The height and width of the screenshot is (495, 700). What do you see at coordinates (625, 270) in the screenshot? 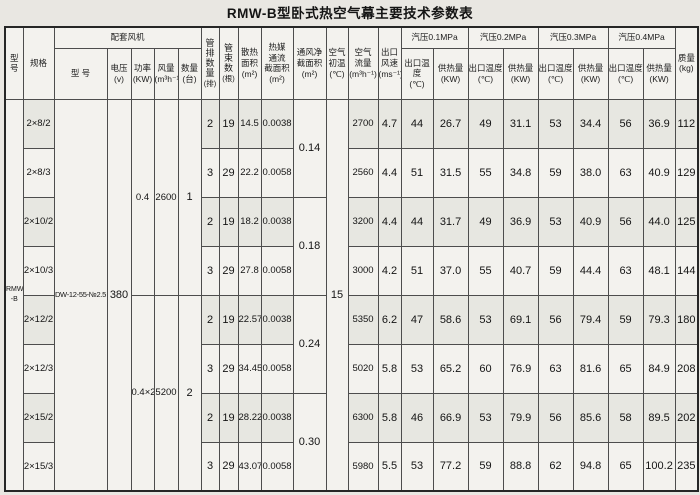
I see `cell-p4-temp: 63` at bounding box center [625, 270].